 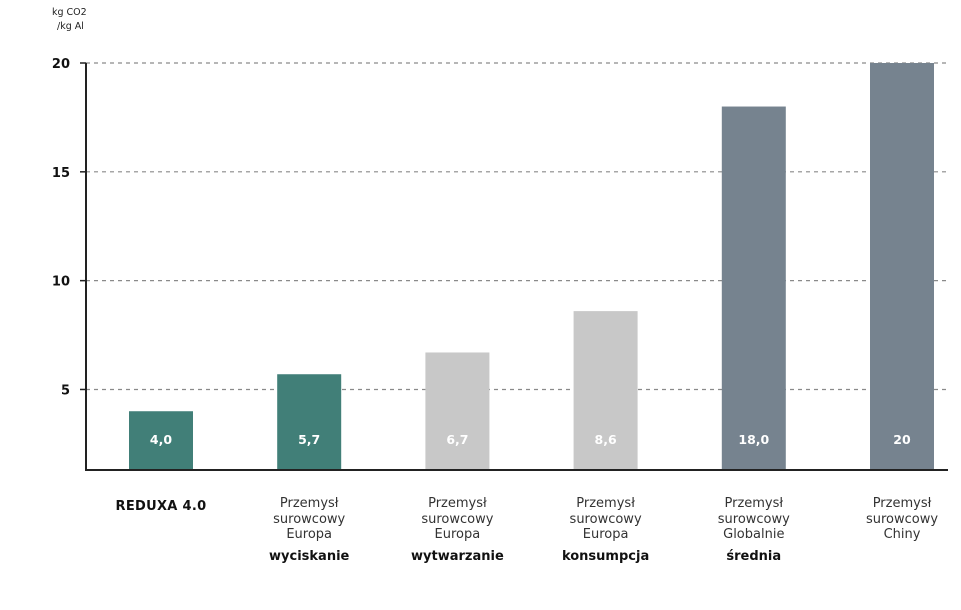 What do you see at coordinates (457, 503) in the screenshot?
I see `category-label-2-line-0: Przemysł` at bounding box center [457, 503].